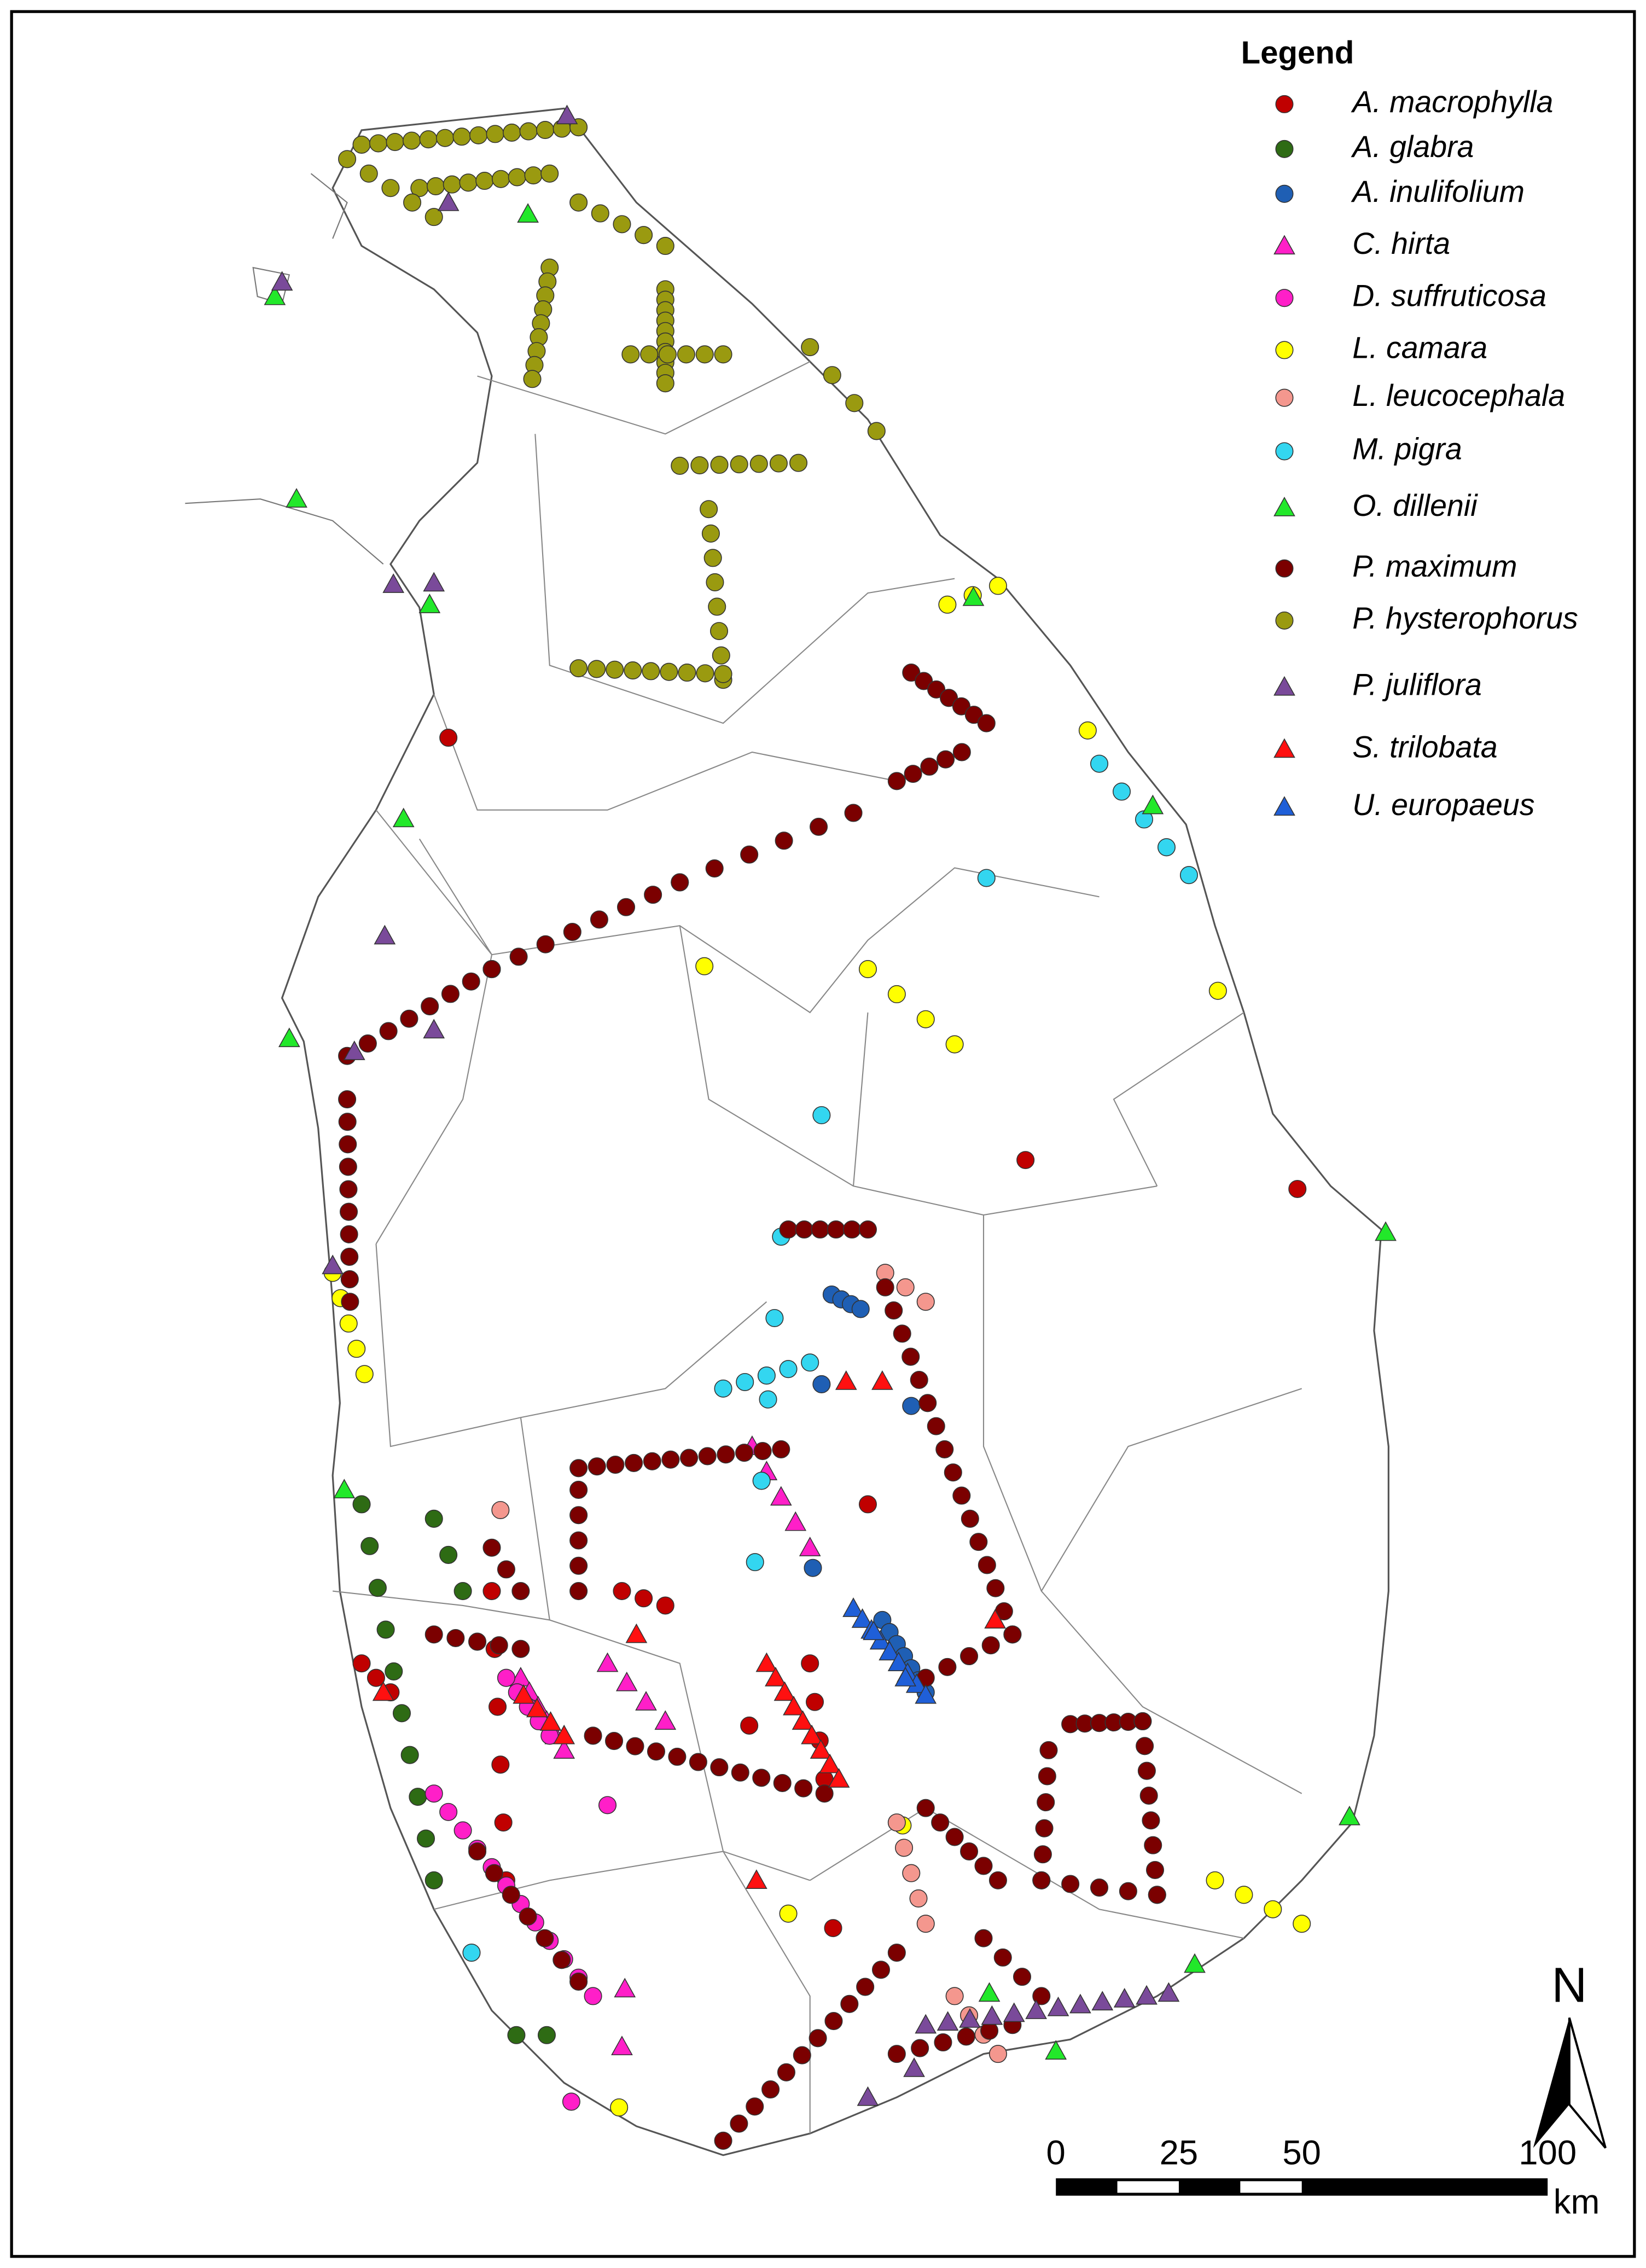  I want to click on legend-label: O. dillenii, so click(1415, 505).